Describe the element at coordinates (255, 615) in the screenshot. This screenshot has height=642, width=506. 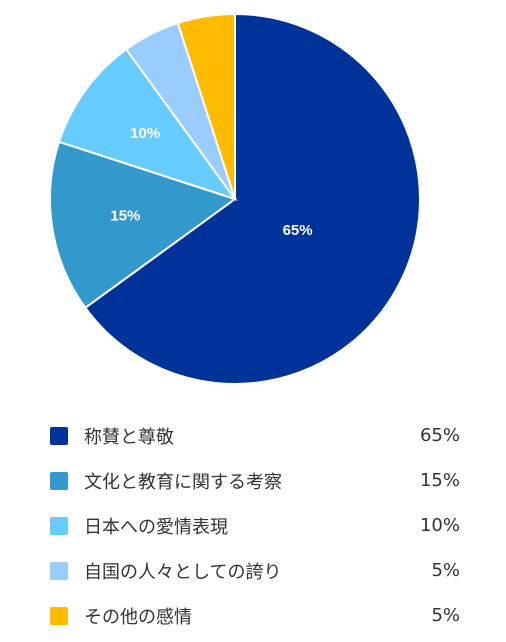
I see `legend-item-5: その他の感情 5%` at that location.